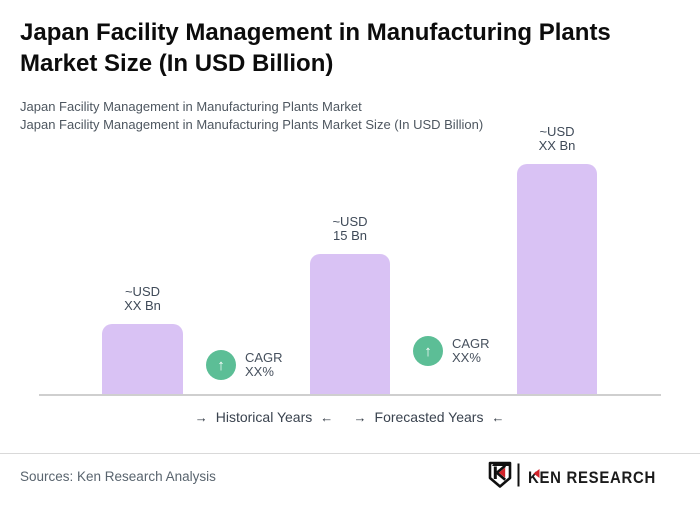  I want to click on bar-forecast, so click(557, 279).